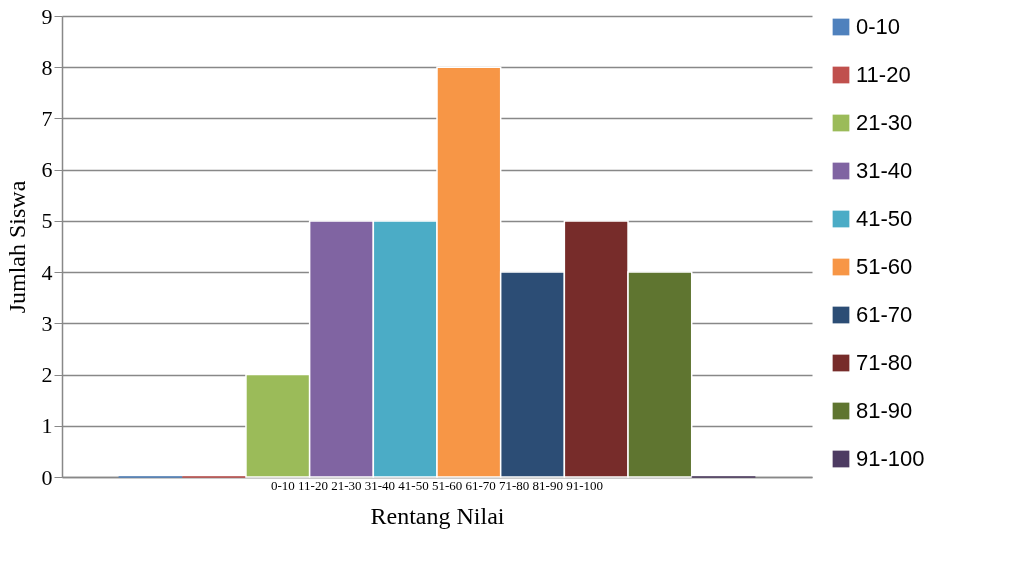  What do you see at coordinates (884, 314) in the screenshot?
I see `legend-label: 61-70` at bounding box center [884, 314].